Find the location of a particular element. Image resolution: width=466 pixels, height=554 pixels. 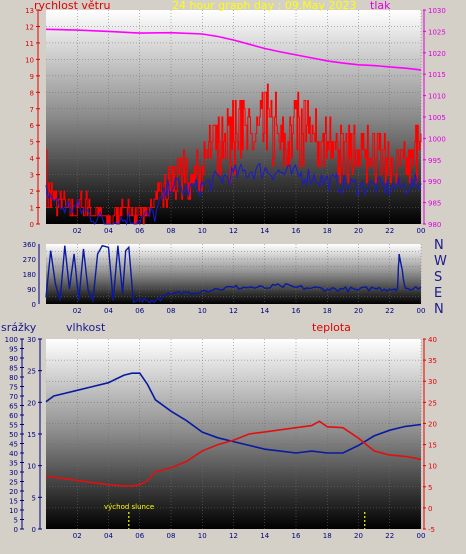

precip-tick-label: 50 is located at coordinates (13, 435).